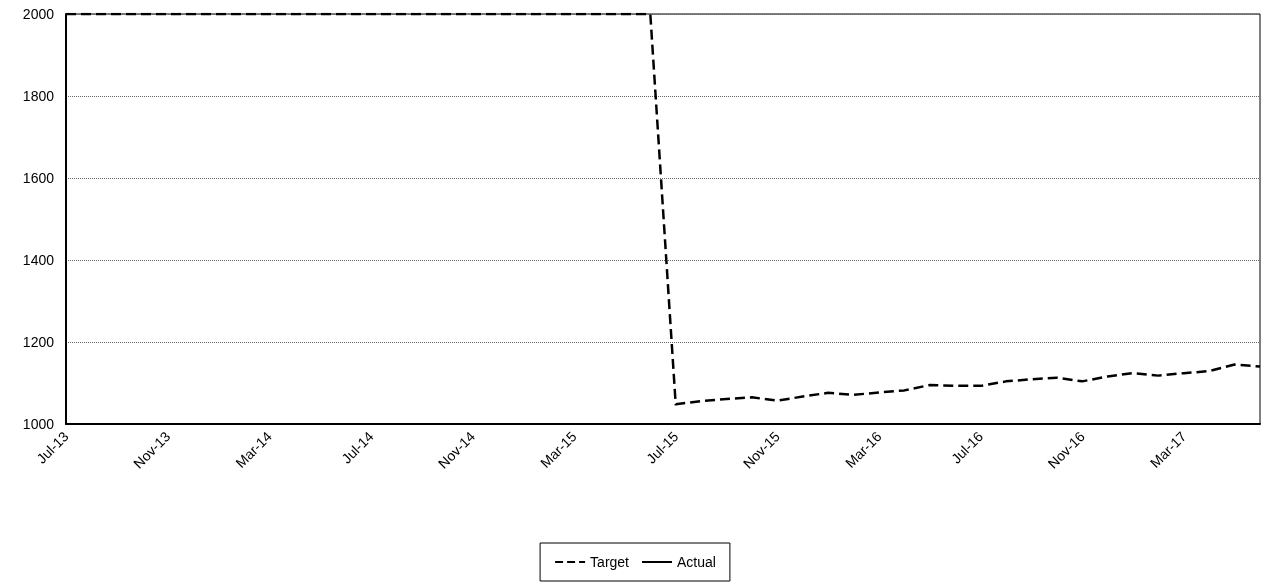 Image resolution: width=1270 pixels, height=583 pixels. I want to click on y-tick-label: 1400, so click(38, 260).